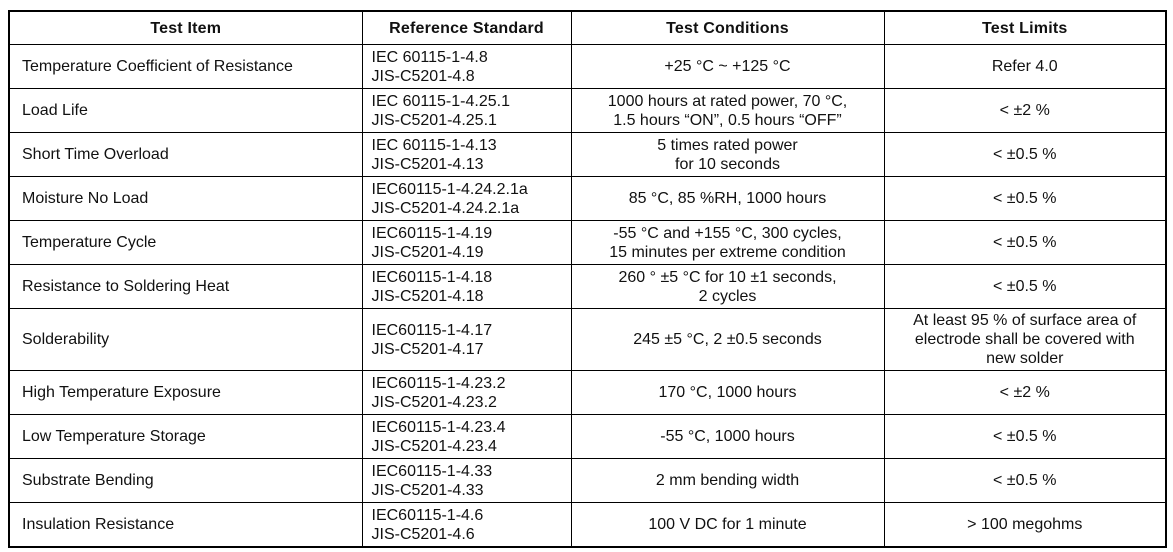 The width and height of the screenshot is (1173, 552). What do you see at coordinates (466, 242) in the screenshot?
I see `cell-reference-standard: IEC60115-1-4.19 JIS-C5201-4.19` at bounding box center [466, 242].